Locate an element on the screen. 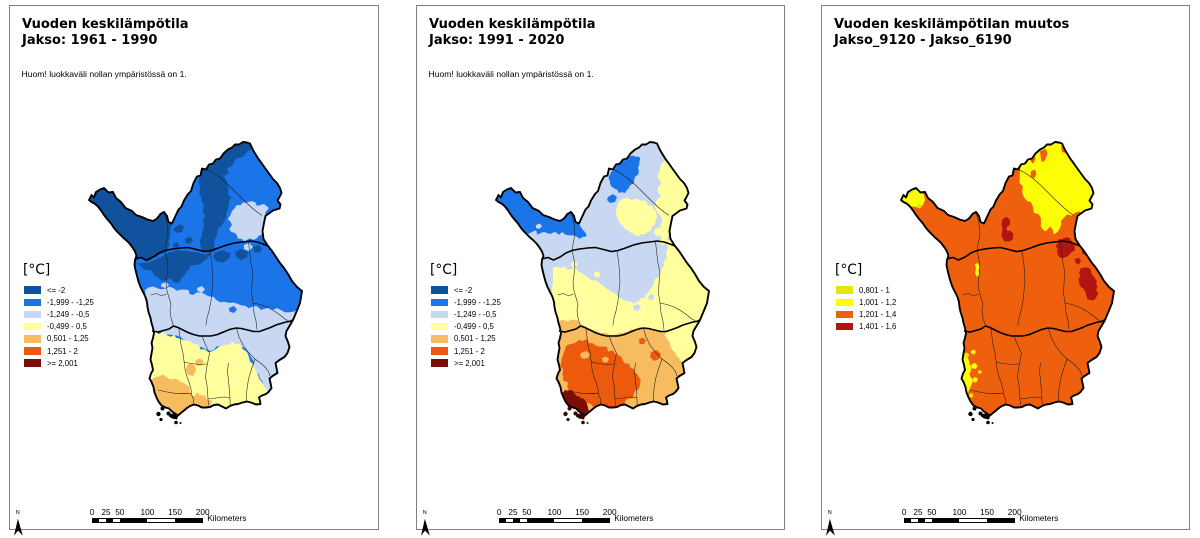 This screenshot has width=1200, height=538. legend-item: 0,501 - 1,25 is located at coordinates (58, 339).